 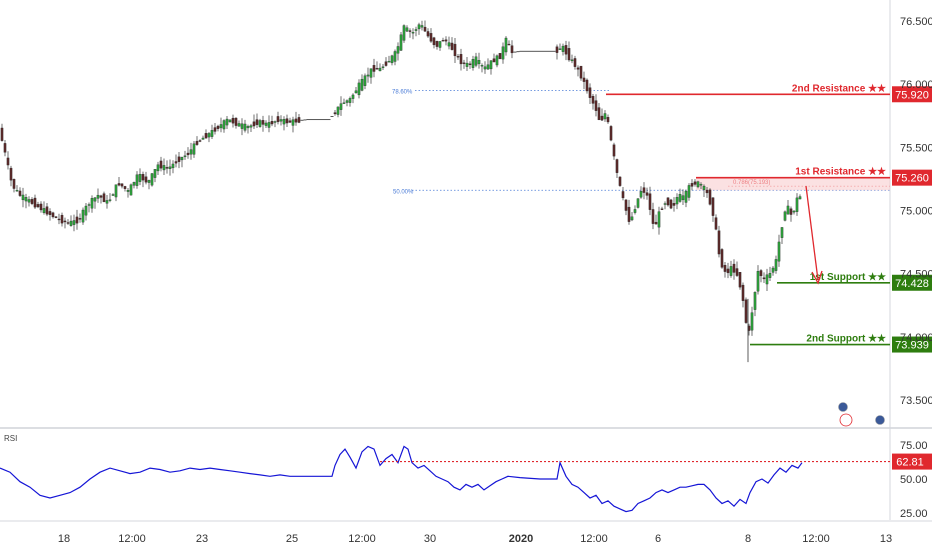 I want to click on level-value-label: 75.260, so click(x=912, y=179).